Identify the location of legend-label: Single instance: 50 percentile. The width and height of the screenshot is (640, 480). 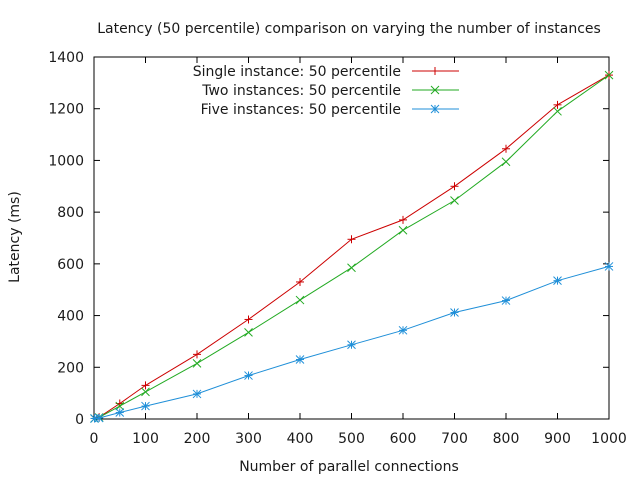
(297, 72).